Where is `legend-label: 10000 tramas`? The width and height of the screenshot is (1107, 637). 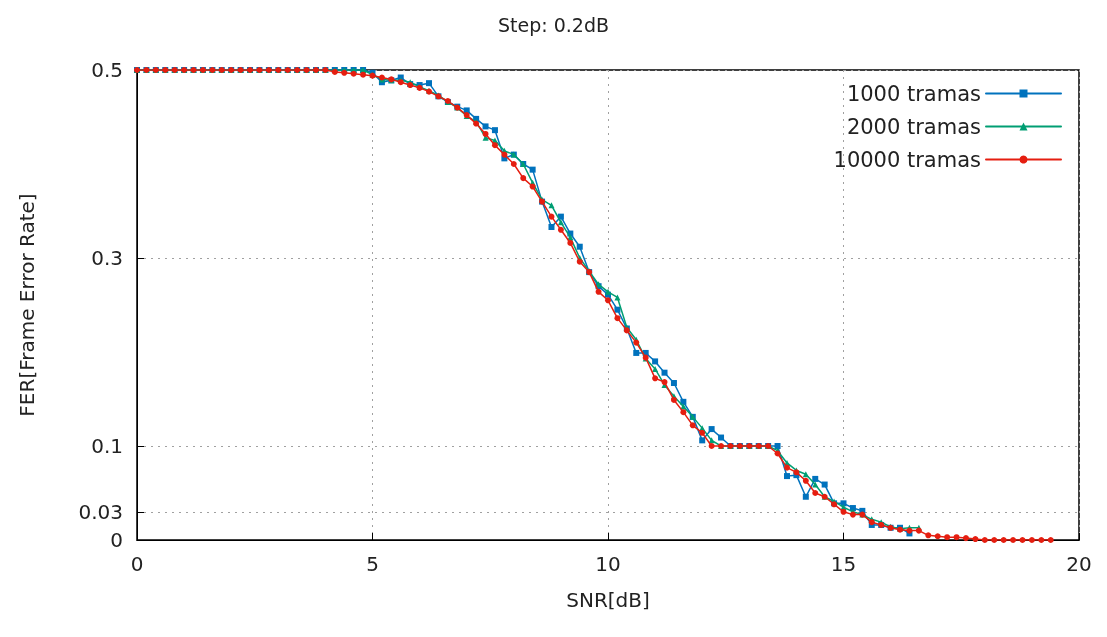 legend-label: 10000 tramas is located at coordinates (907, 159).